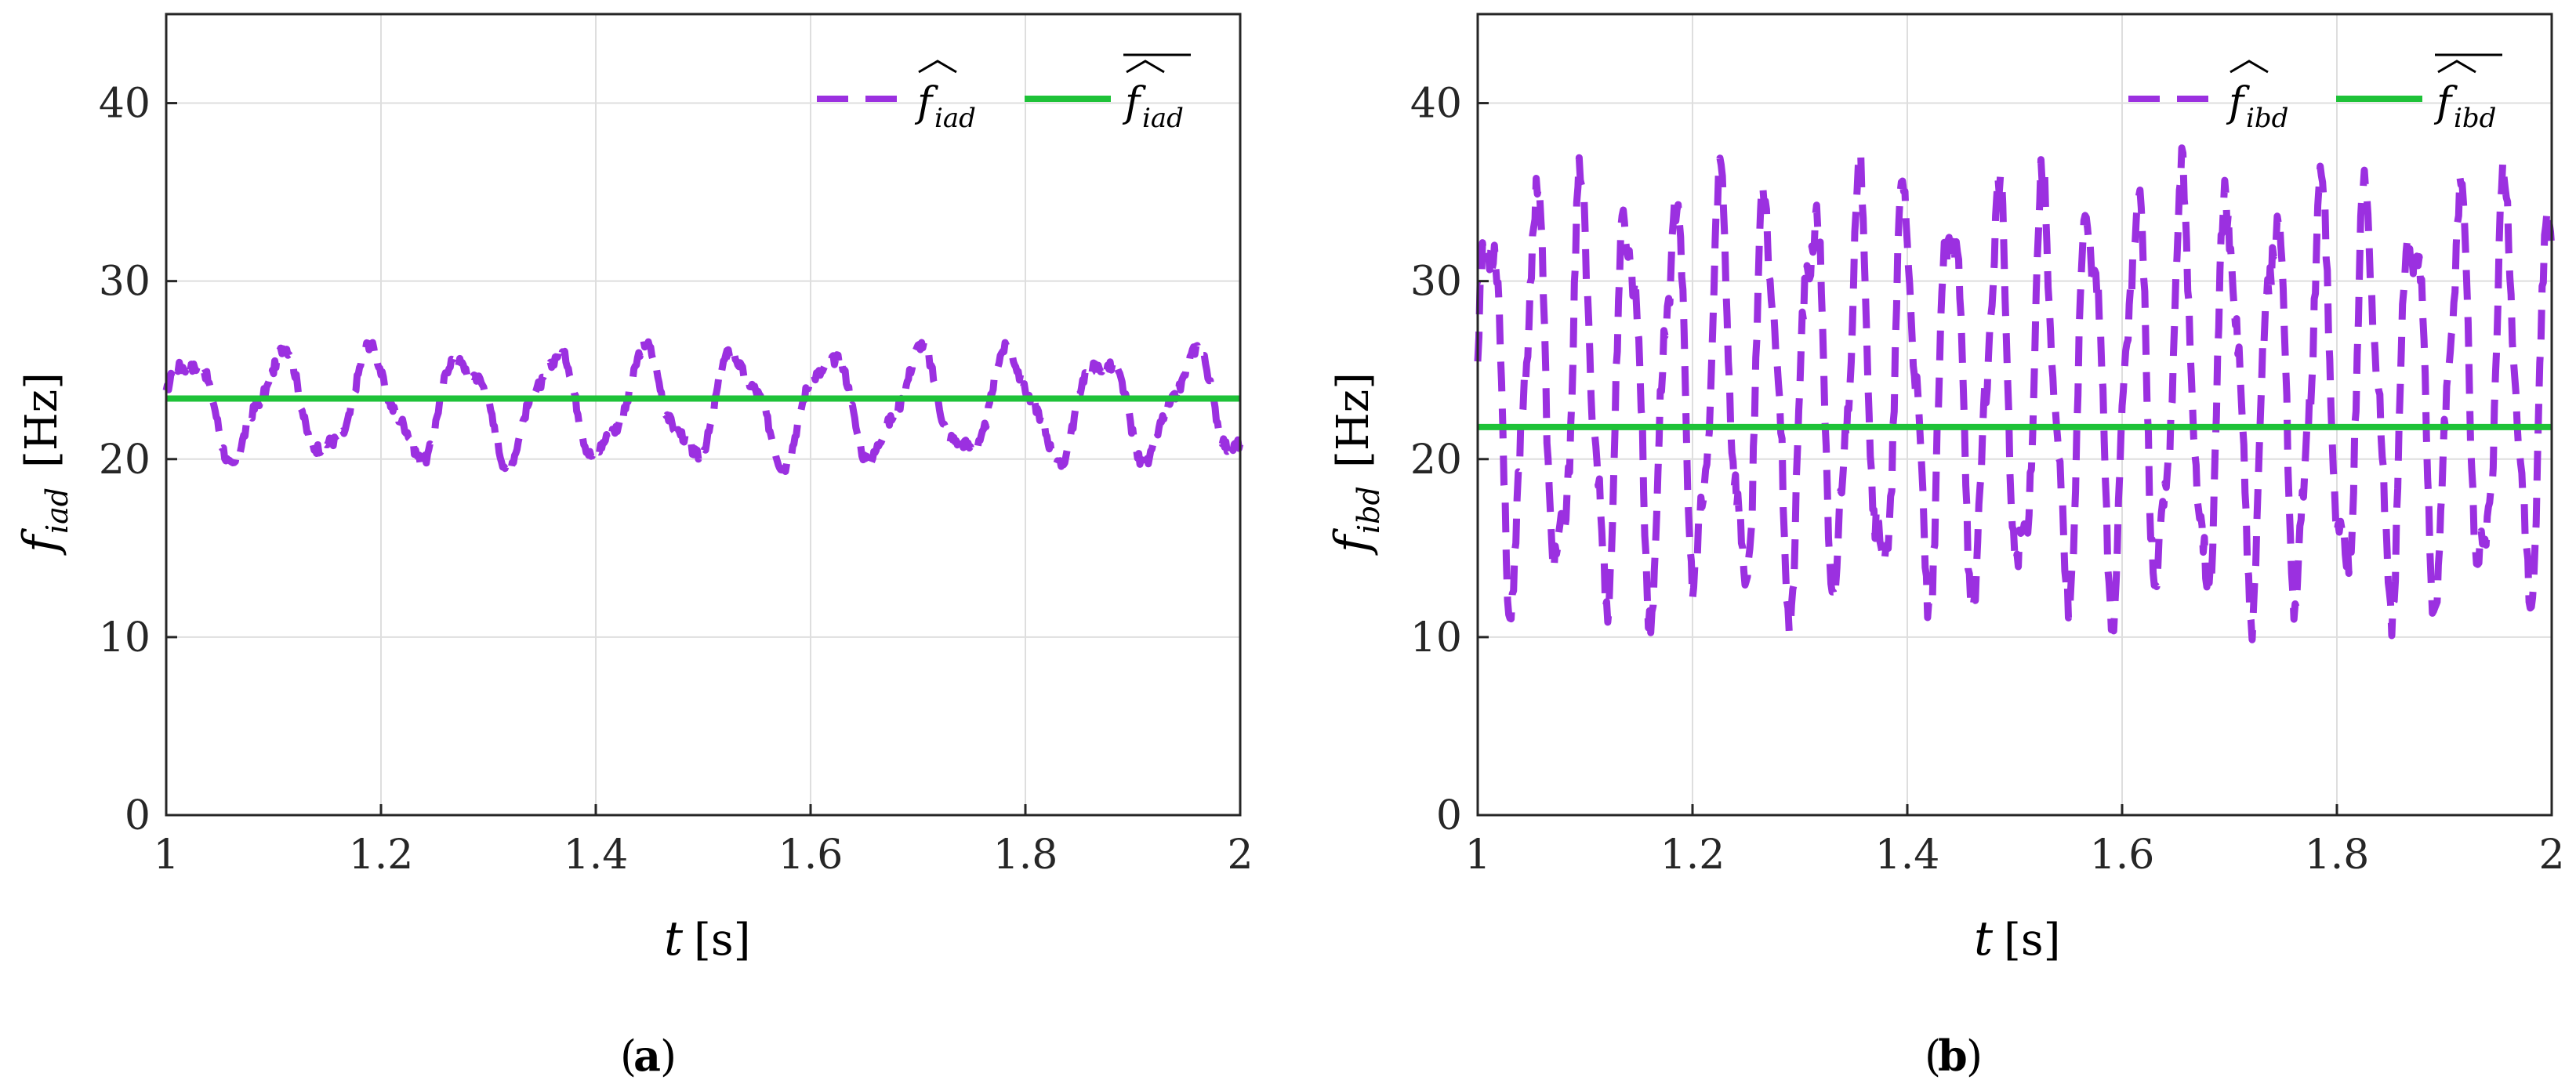  Describe the element at coordinates (1984, 939) in the screenshot. I see `x-axis-label-b-var: t` at that location.